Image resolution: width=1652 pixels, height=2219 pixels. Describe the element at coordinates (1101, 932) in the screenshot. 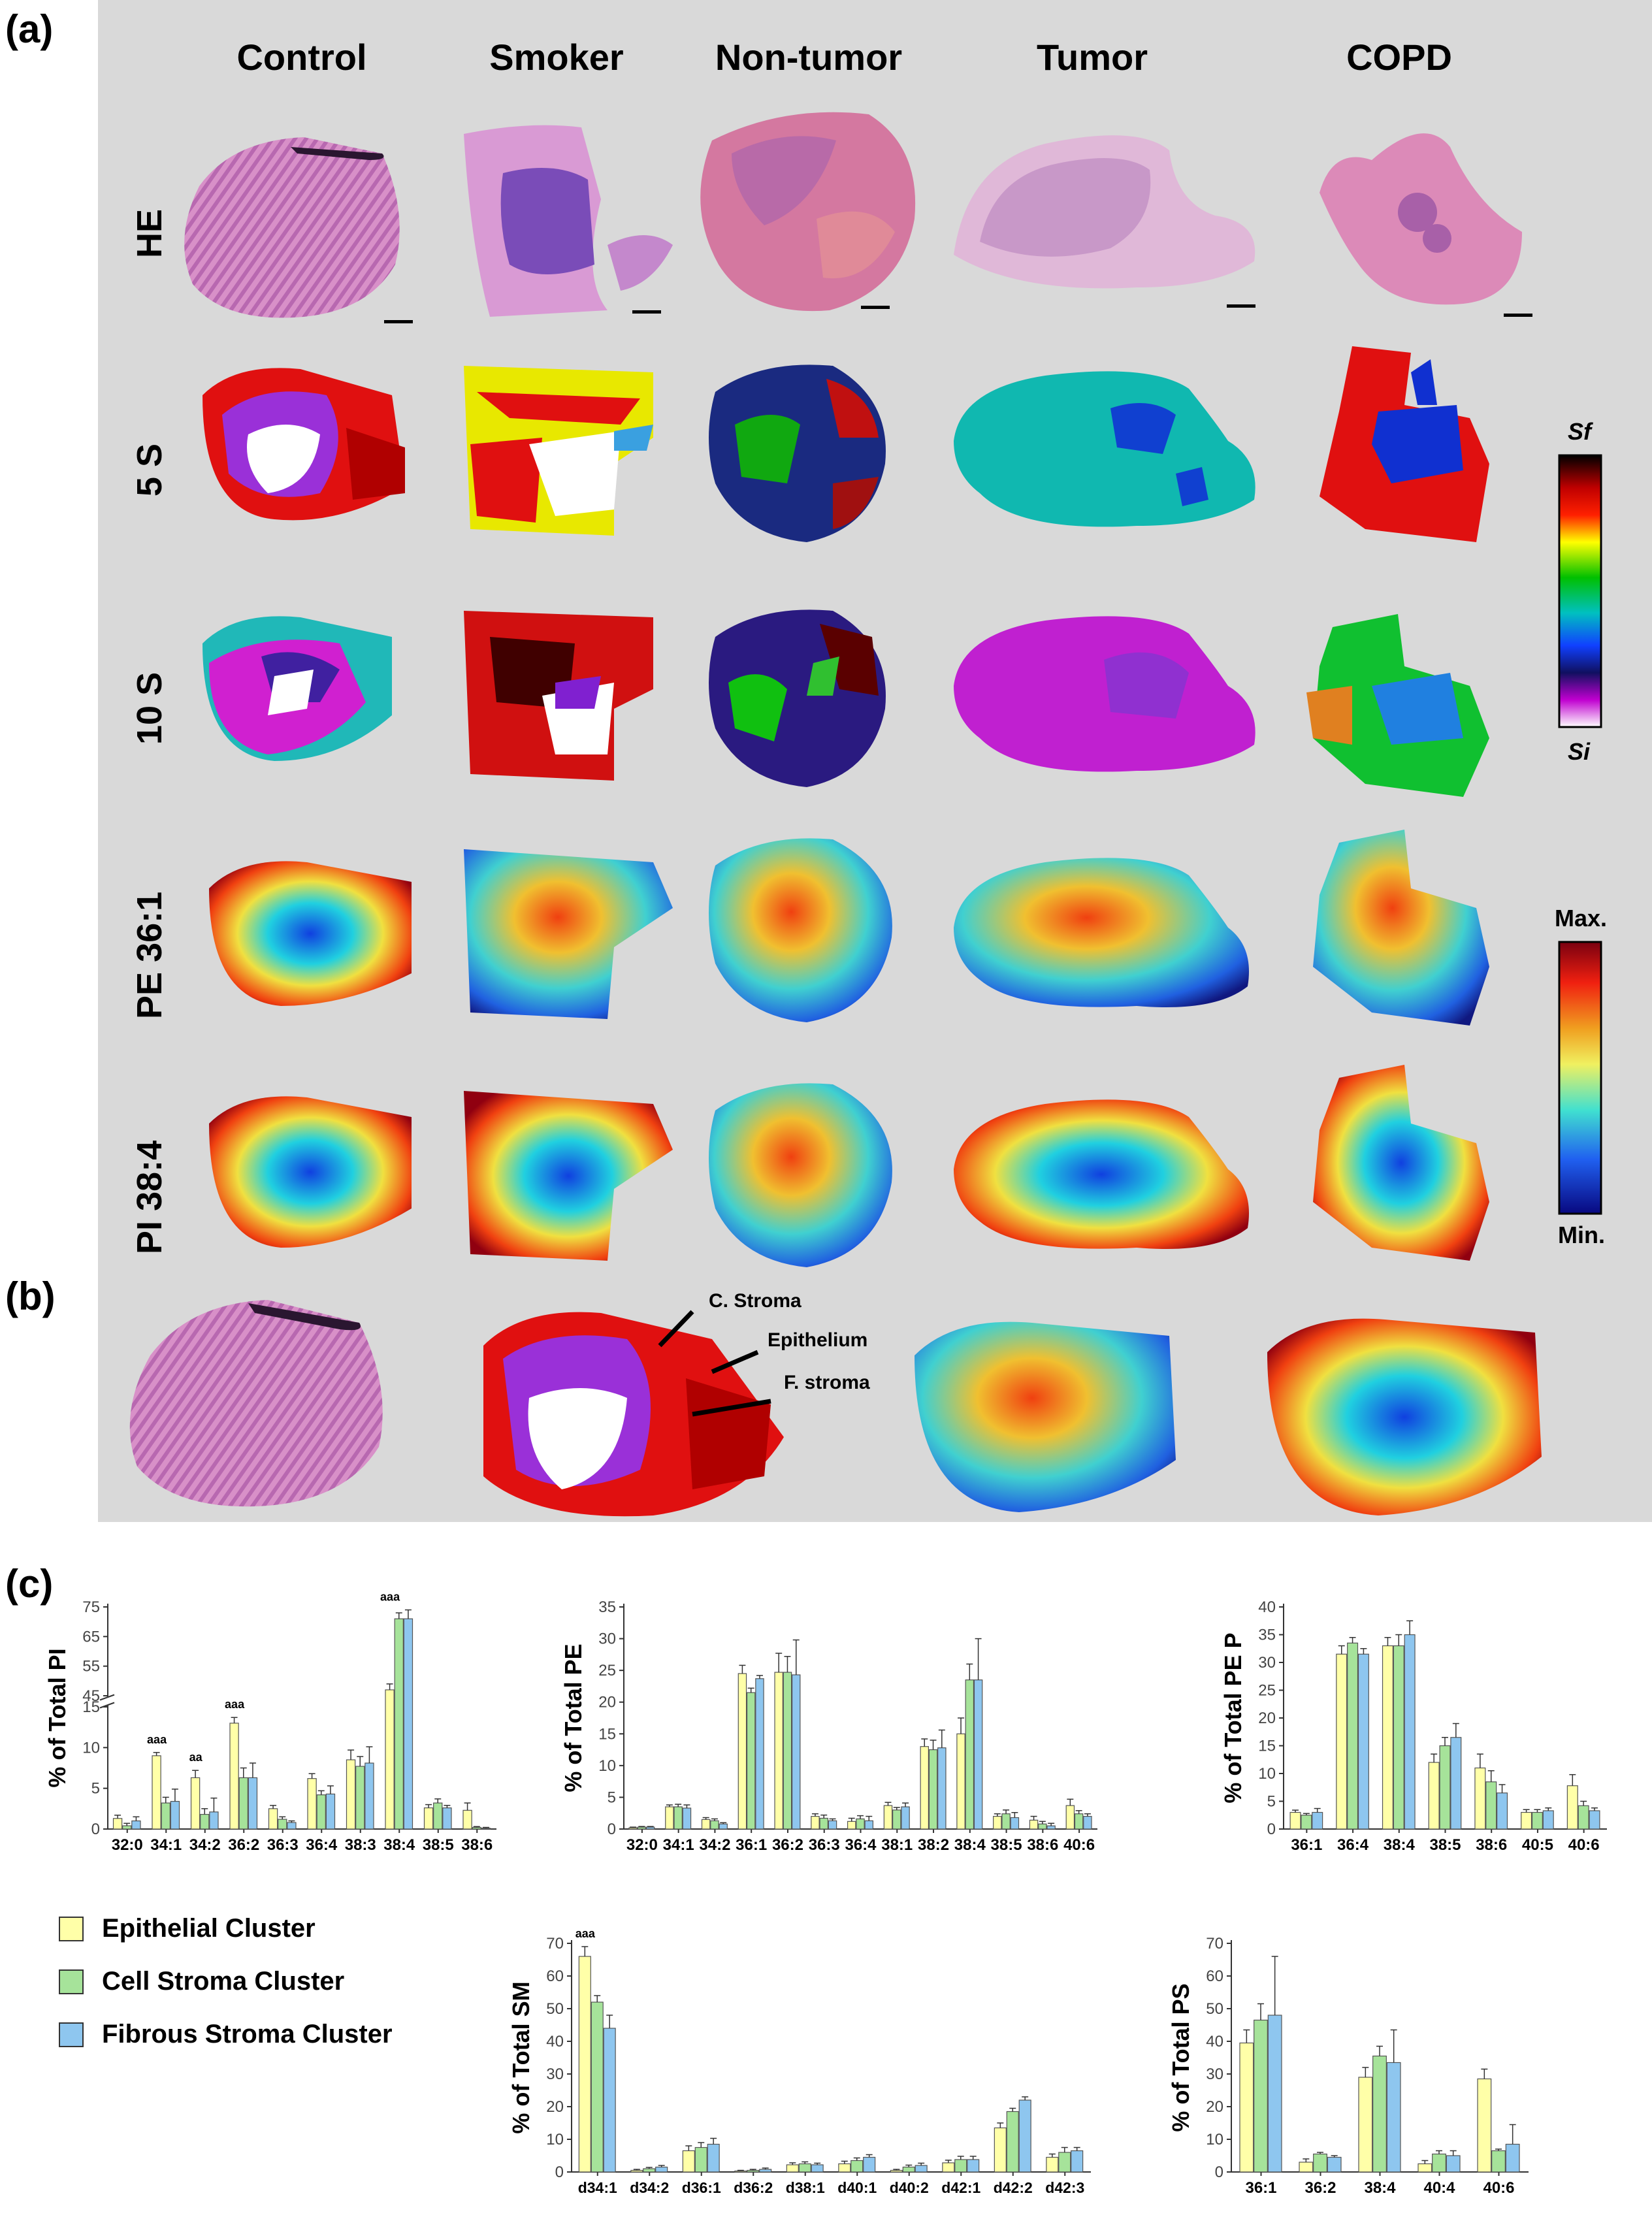

I see `pe361-image-tumor` at that location.